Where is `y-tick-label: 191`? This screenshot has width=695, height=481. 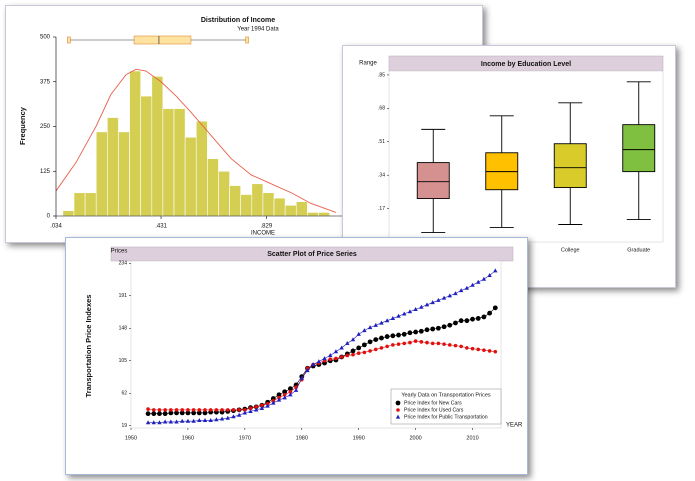
y-tick-label: 191 is located at coordinates (123, 296).